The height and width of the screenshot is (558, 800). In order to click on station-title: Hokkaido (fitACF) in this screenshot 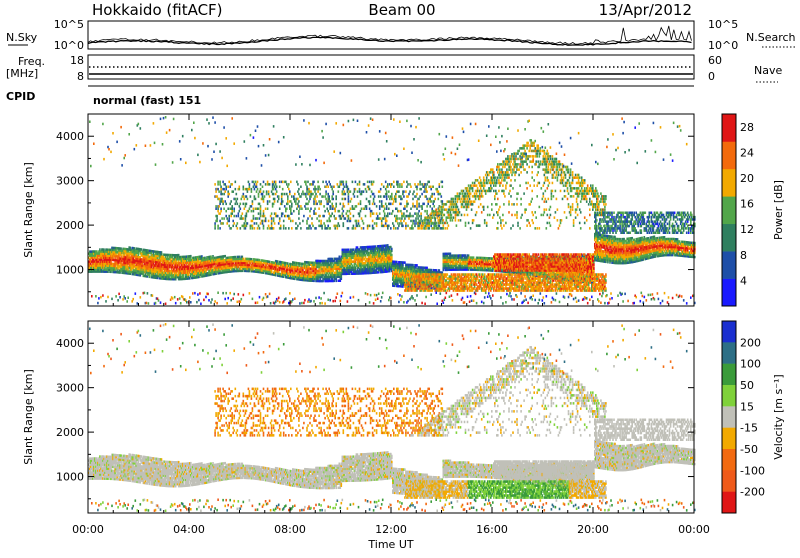, I will do `click(157, 10)`.